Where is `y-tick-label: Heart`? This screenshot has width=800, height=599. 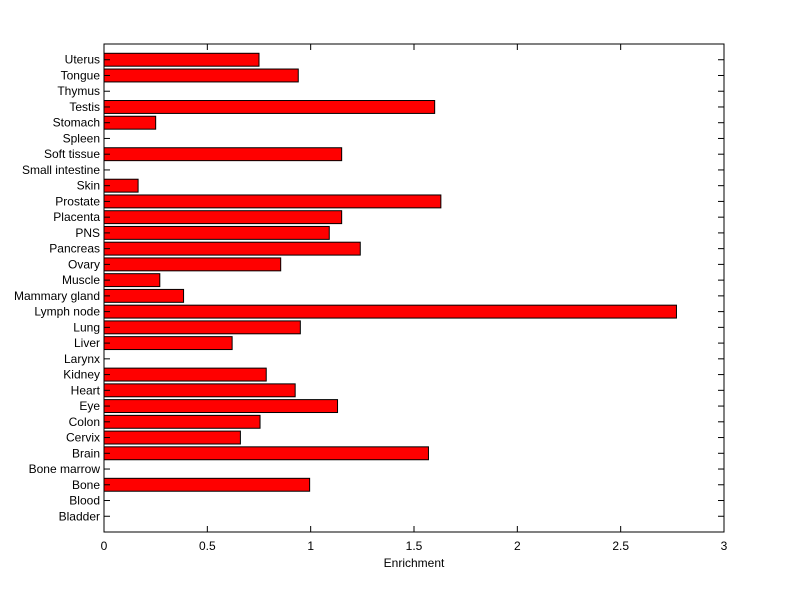 y-tick-label: Heart is located at coordinates (86, 390).